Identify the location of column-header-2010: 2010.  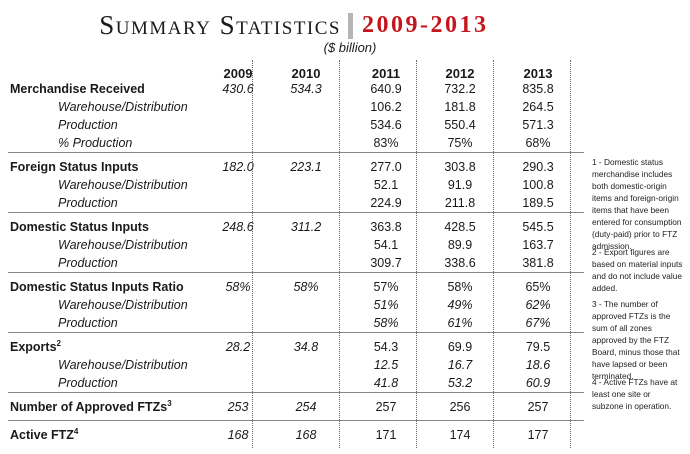
(306, 73).